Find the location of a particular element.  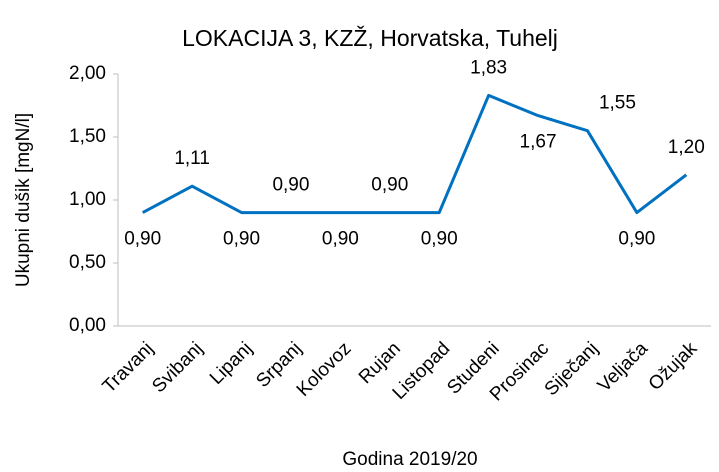

x-tick-label: Siječanj is located at coordinates (572, 369).